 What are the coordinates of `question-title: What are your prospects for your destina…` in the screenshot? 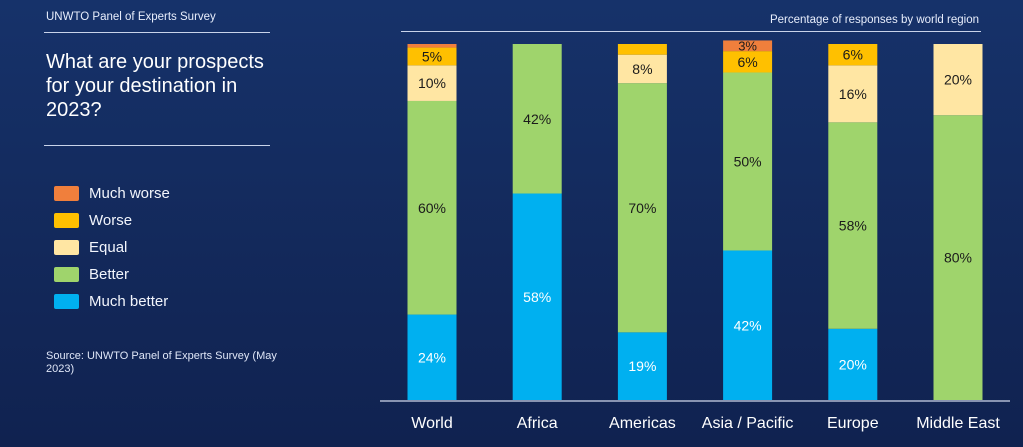 It's located at (155, 86).